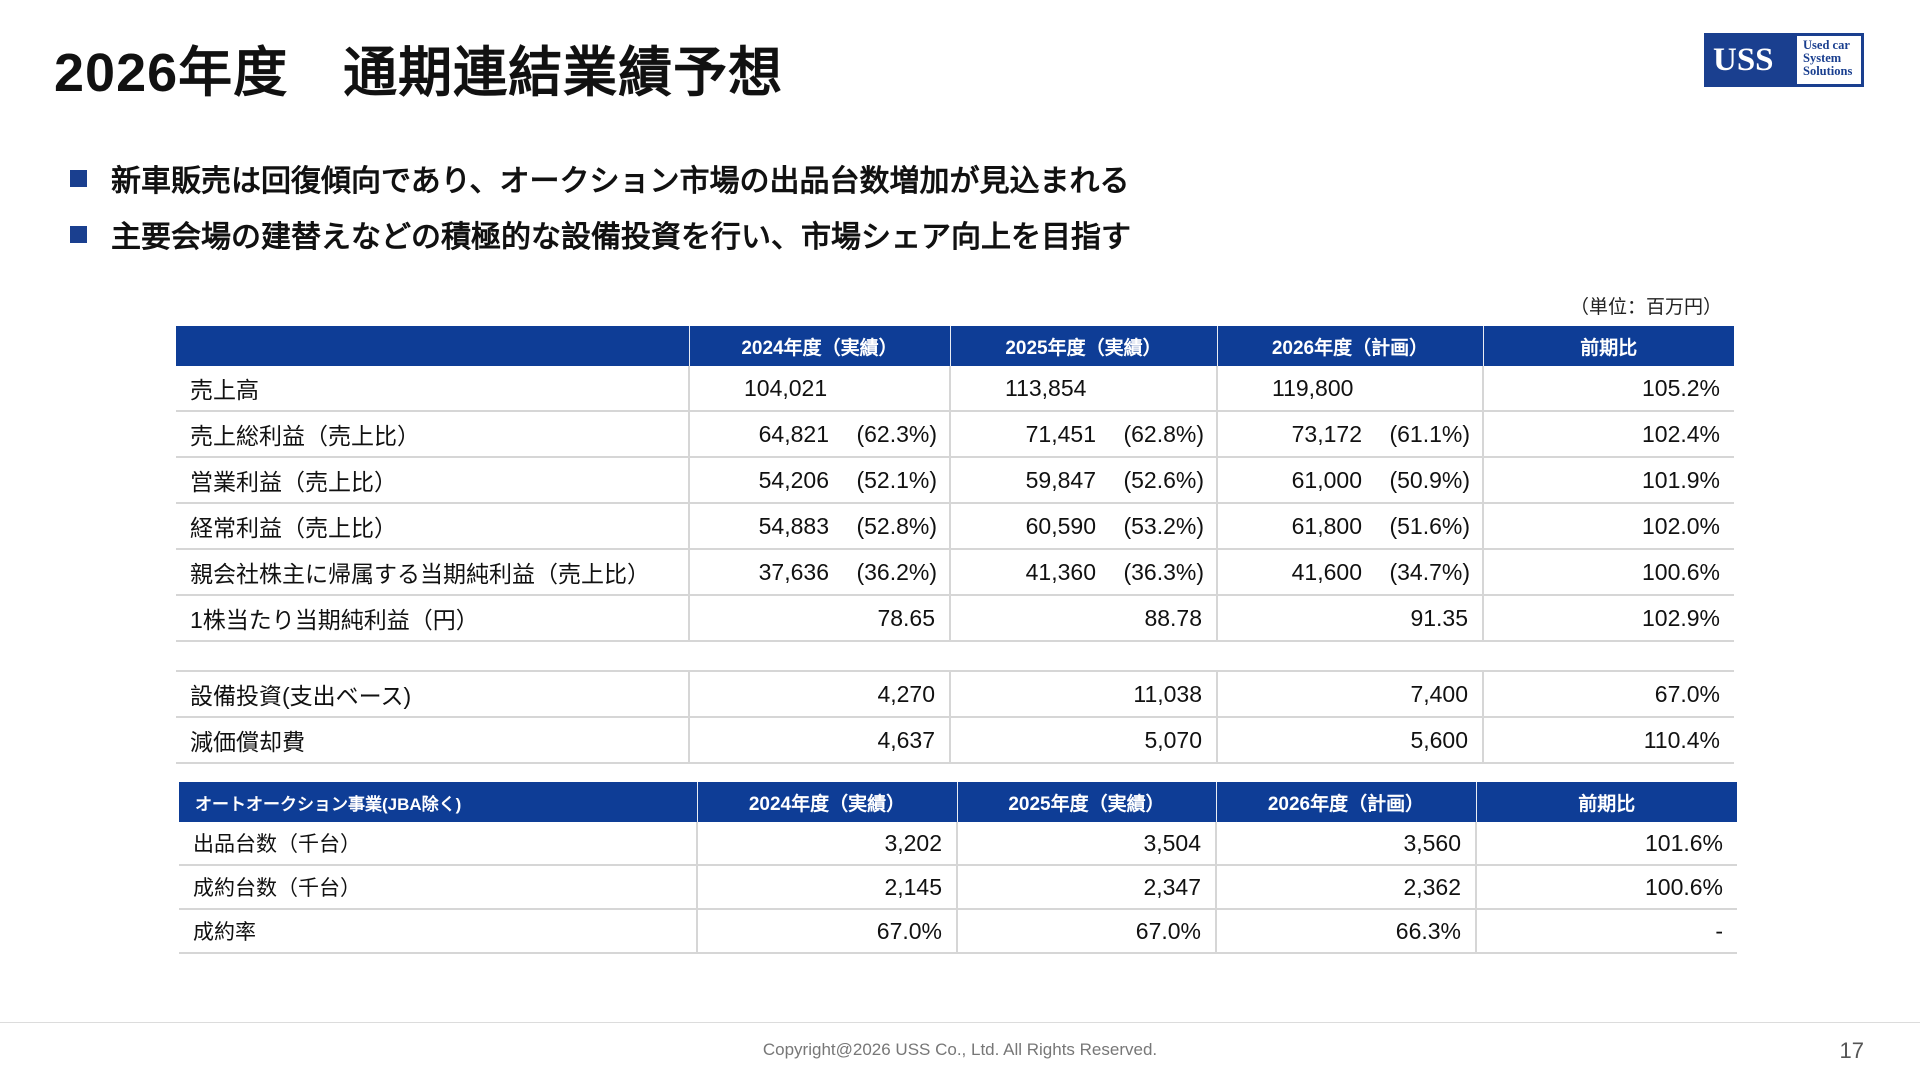  Describe the element at coordinates (621, 237) in the screenshot. I see `bullet-text: 主要会場の建替えなどの積極的な設備投資を行い、市場シェア向上を目指す` at that location.